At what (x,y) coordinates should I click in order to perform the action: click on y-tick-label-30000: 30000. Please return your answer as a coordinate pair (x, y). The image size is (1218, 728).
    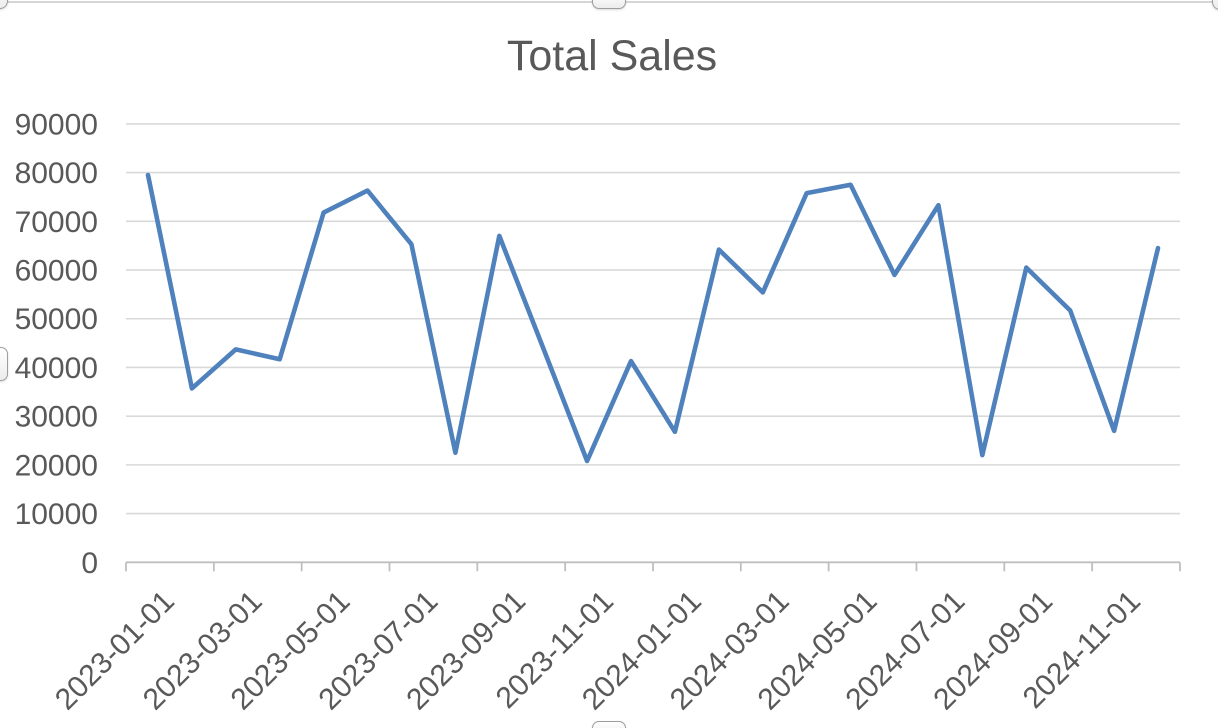
    Looking at the image, I should click on (56, 417).